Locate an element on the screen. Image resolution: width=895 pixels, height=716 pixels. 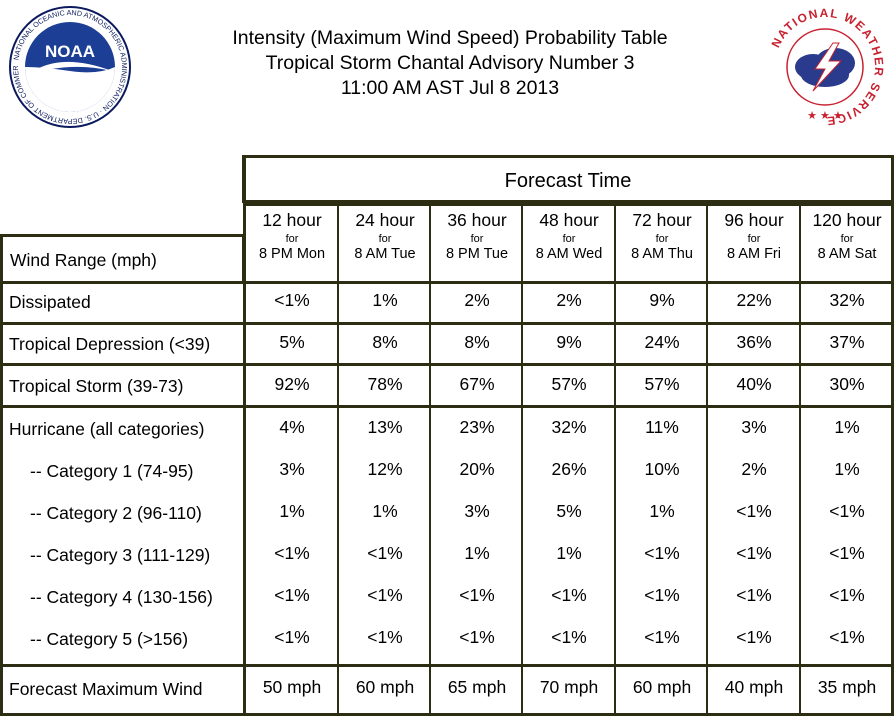
row-label: Tropical Storm (39-73) is located at coordinates (96, 386).